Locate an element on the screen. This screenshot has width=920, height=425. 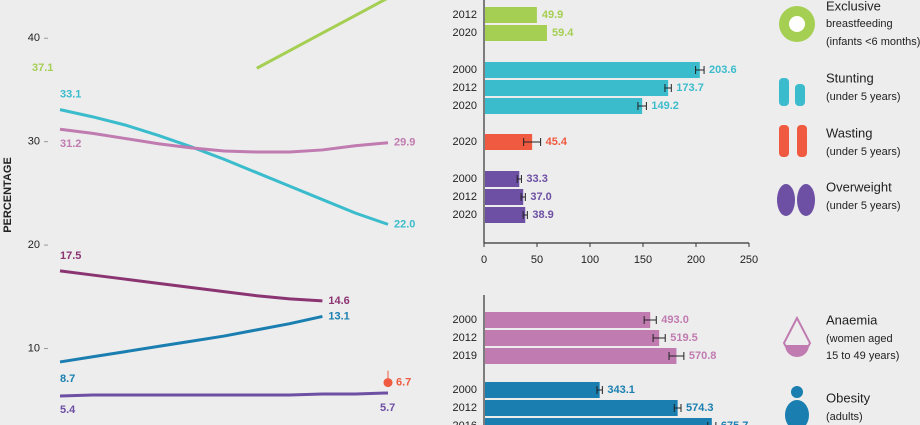
y-tick-label: 40 is located at coordinates (34, 38).